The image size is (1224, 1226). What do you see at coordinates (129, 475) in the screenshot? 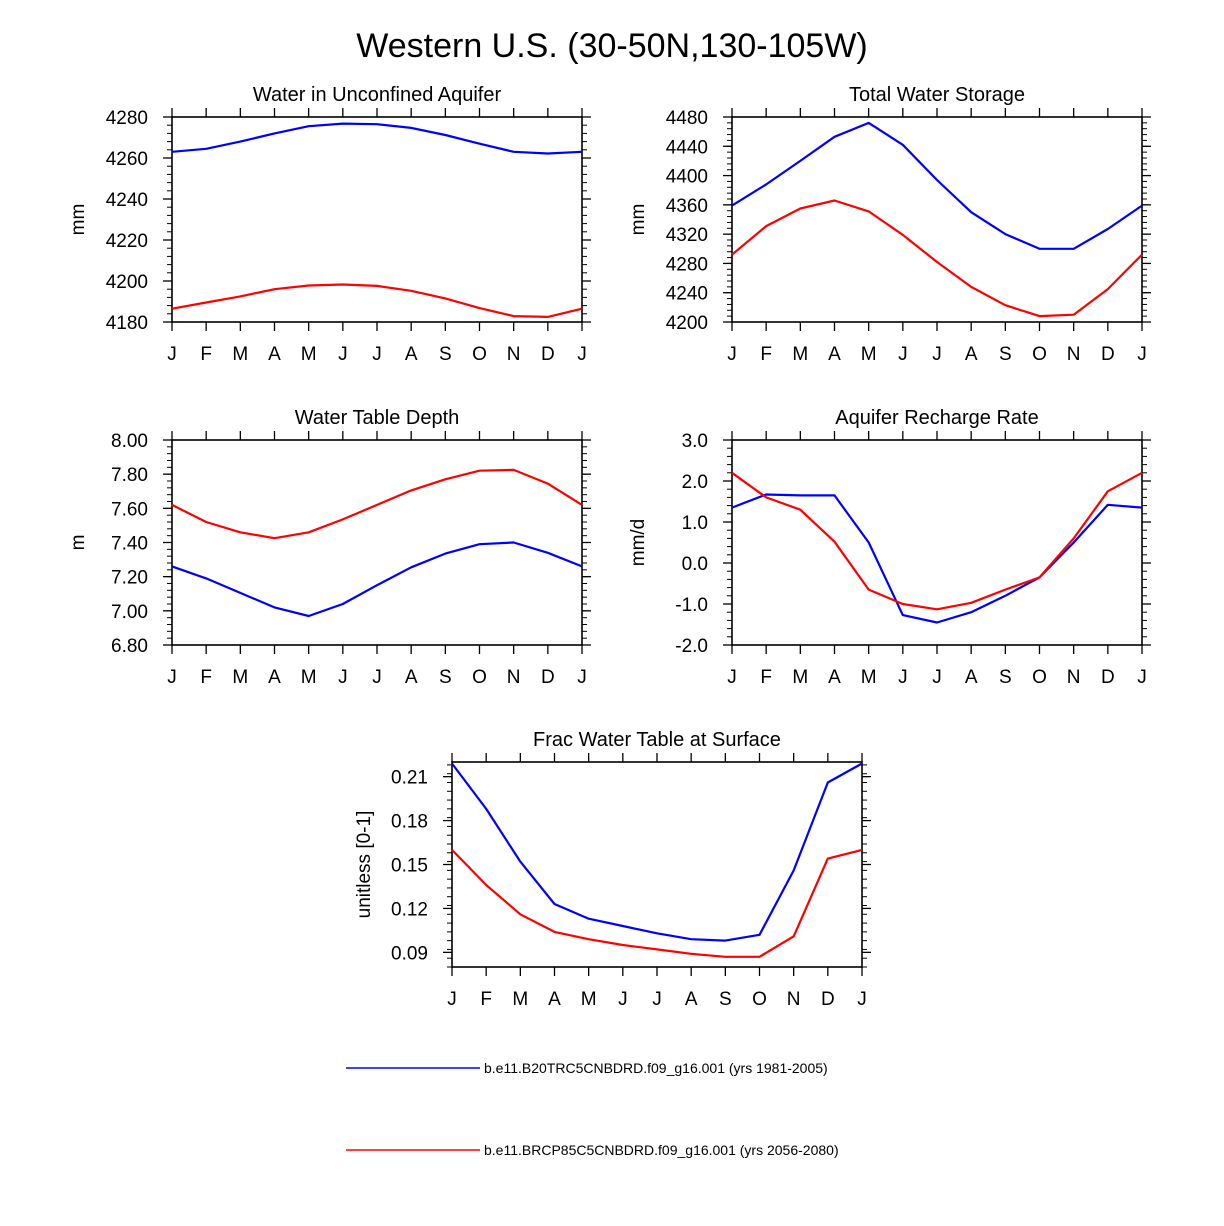
I see `y-tick-label: 7.80` at bounding box center [129, 475].